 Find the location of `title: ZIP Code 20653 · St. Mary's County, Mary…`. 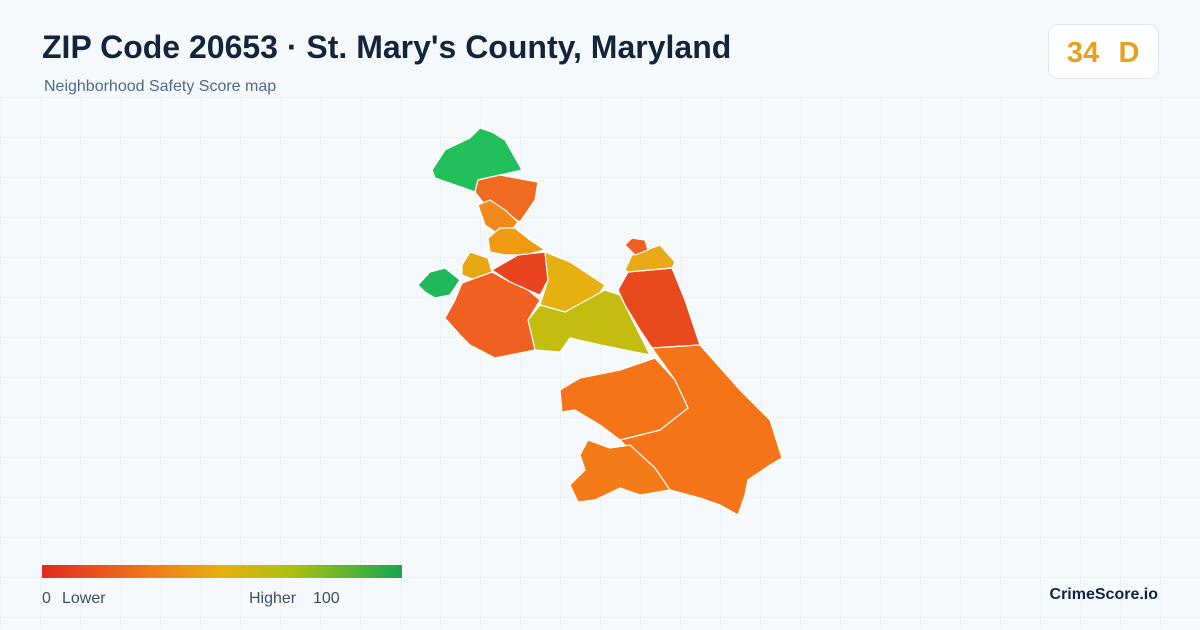

title: ZIP Code 20653 · St. Mary's County, Mary… is located at coordinates (386, 47).